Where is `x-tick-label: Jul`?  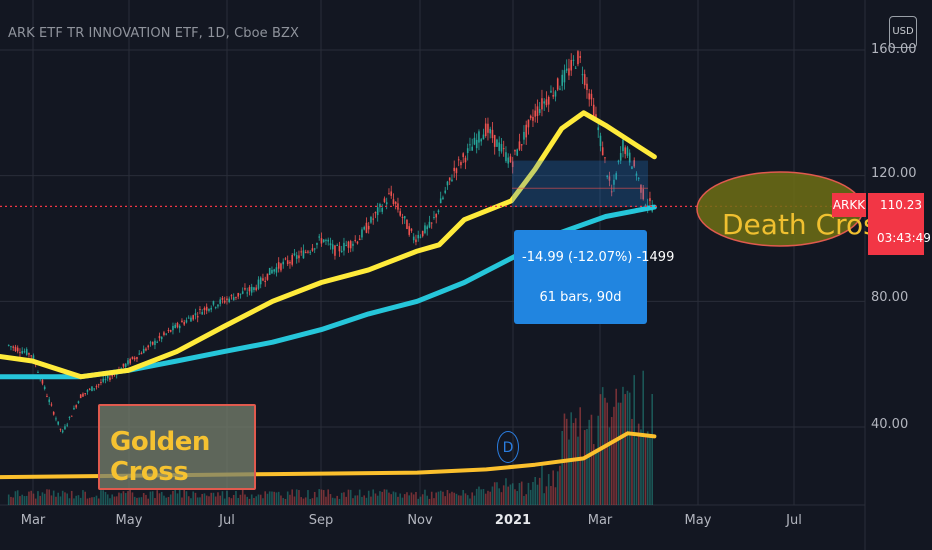 x-tick-label: Jul is located at coordinates (227, 520).